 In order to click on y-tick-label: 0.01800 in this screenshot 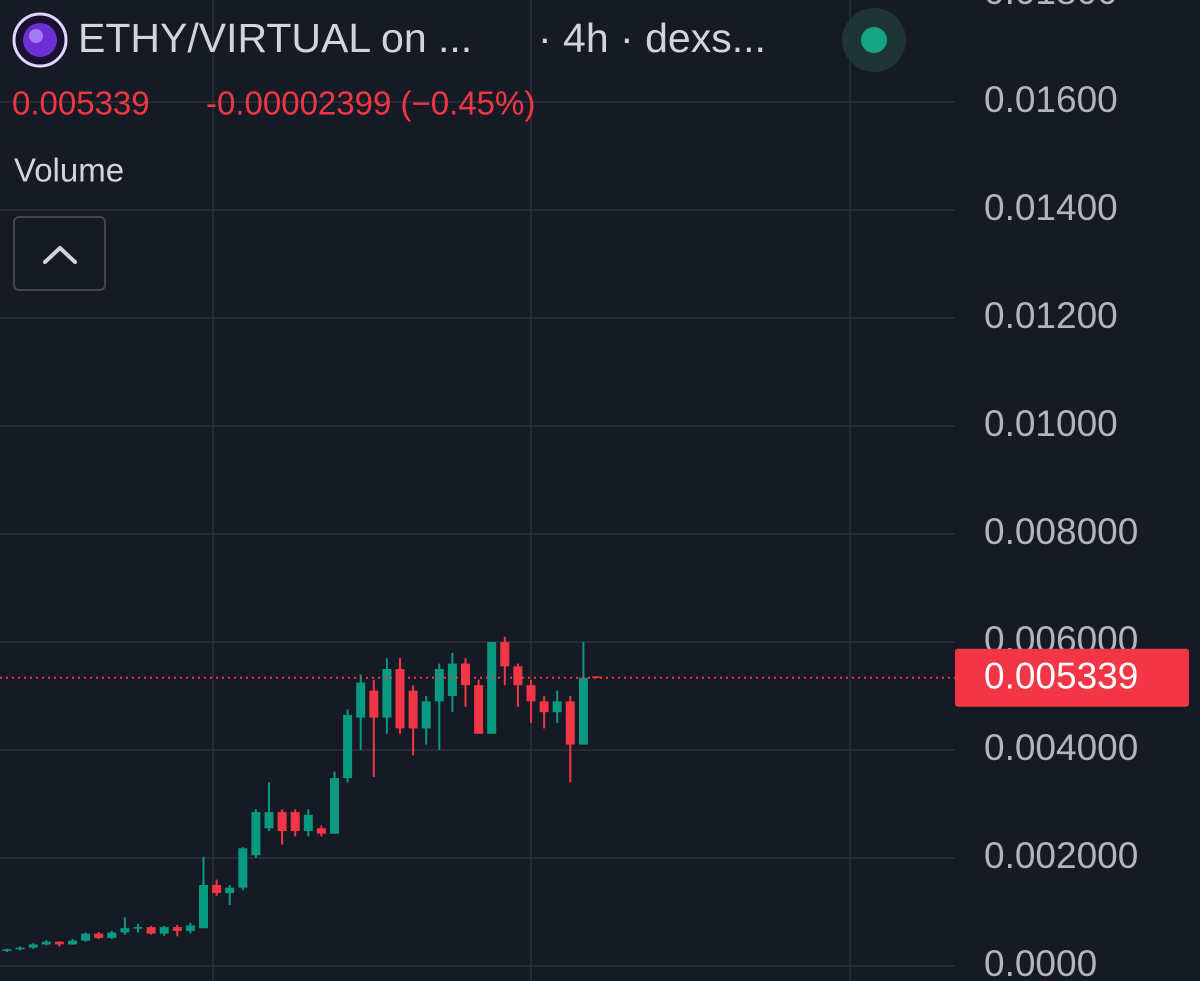, I will do `click(1051, 6)`.